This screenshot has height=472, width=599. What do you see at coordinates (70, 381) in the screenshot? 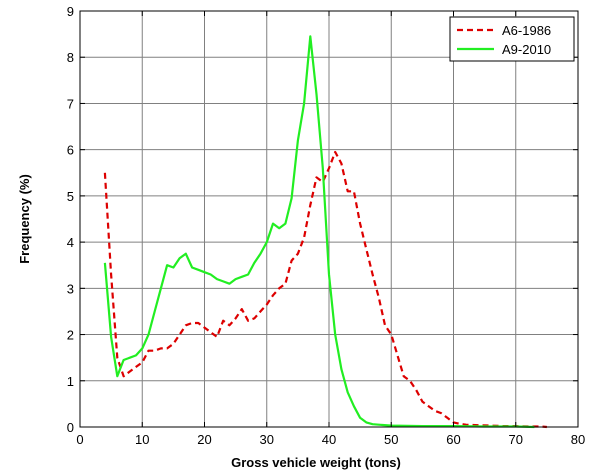
I see `y-tick-label: 1` at bounding box center [70, 381].